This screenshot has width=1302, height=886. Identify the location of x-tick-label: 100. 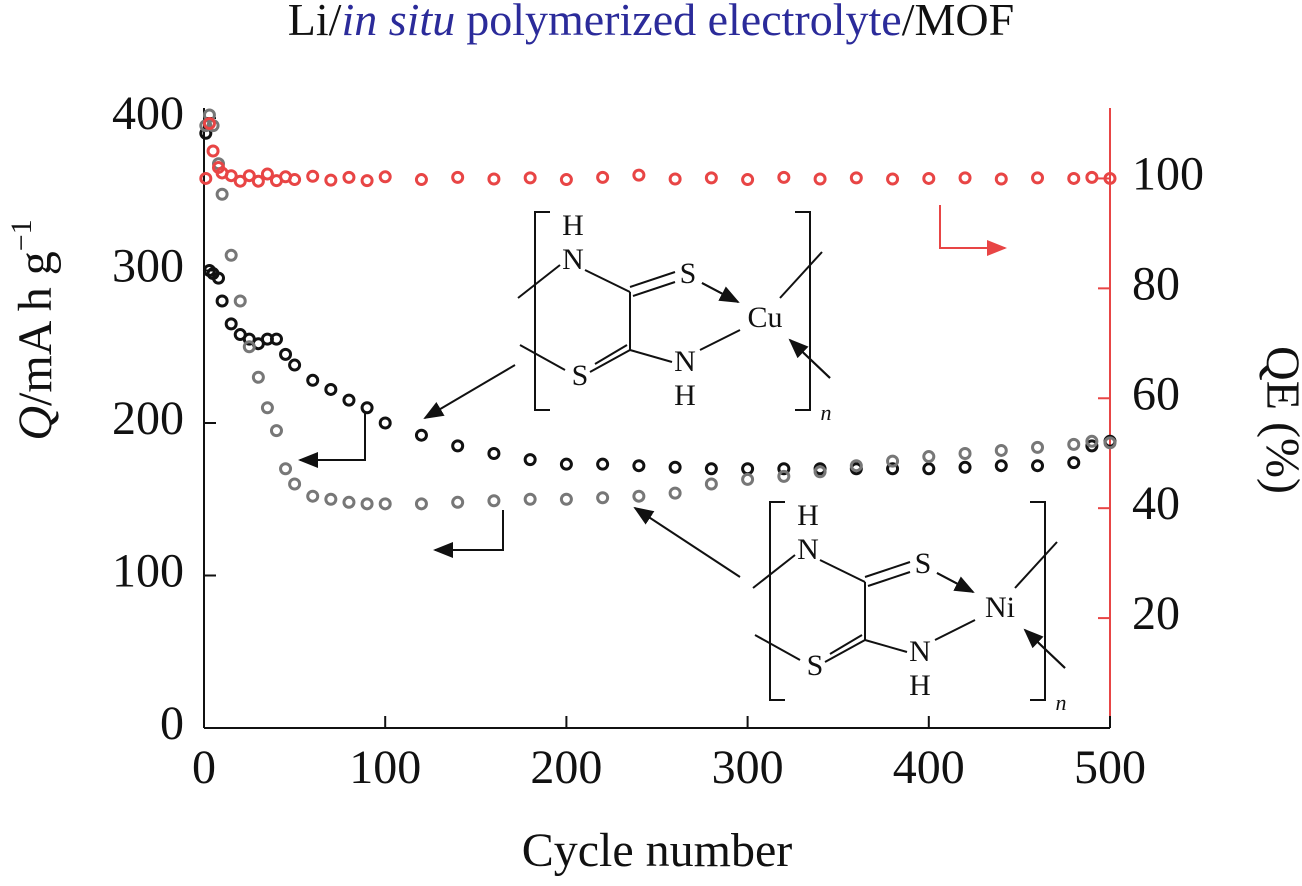
(385, 767).